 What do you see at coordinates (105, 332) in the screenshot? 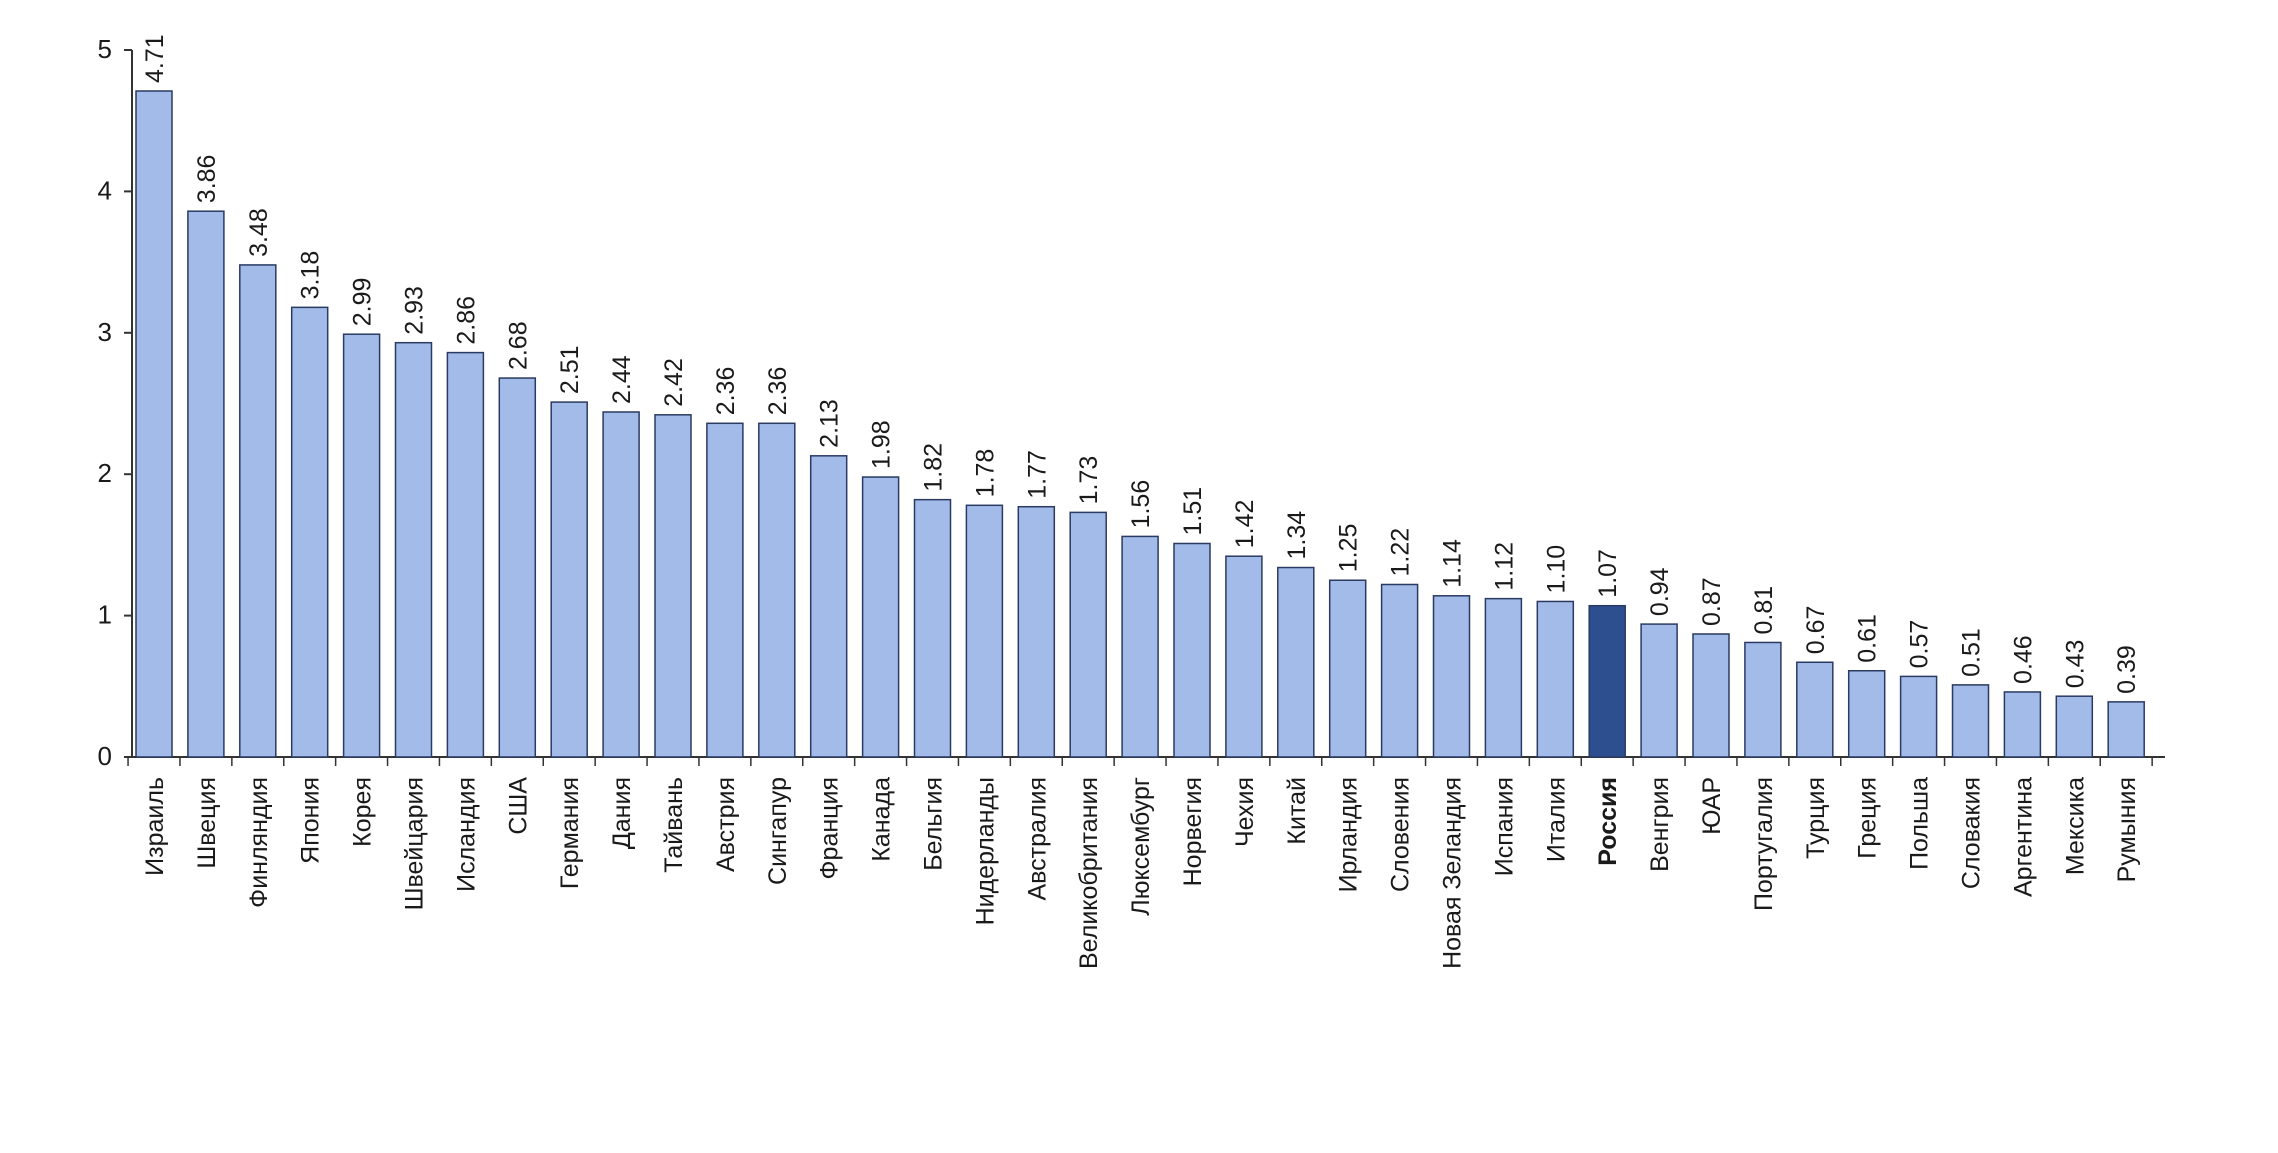
I see `y-tick-label: 3` at bounding box center [105, 332].